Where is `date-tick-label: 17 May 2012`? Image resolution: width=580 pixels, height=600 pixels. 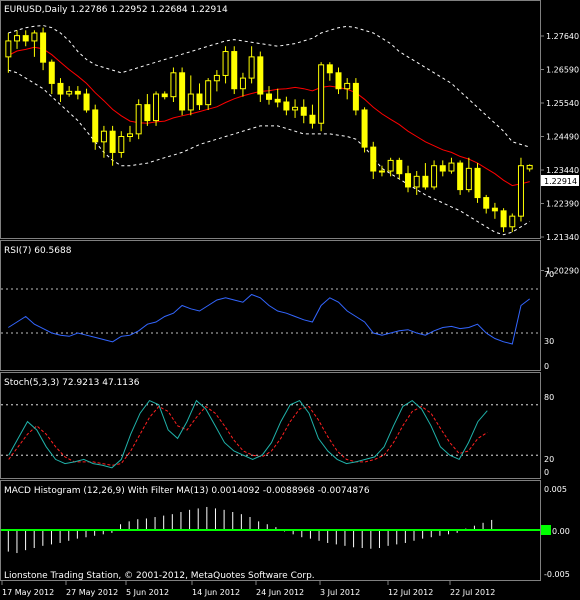
date-tick-label: 17 May 2012 is located at coordinates (28, 592).